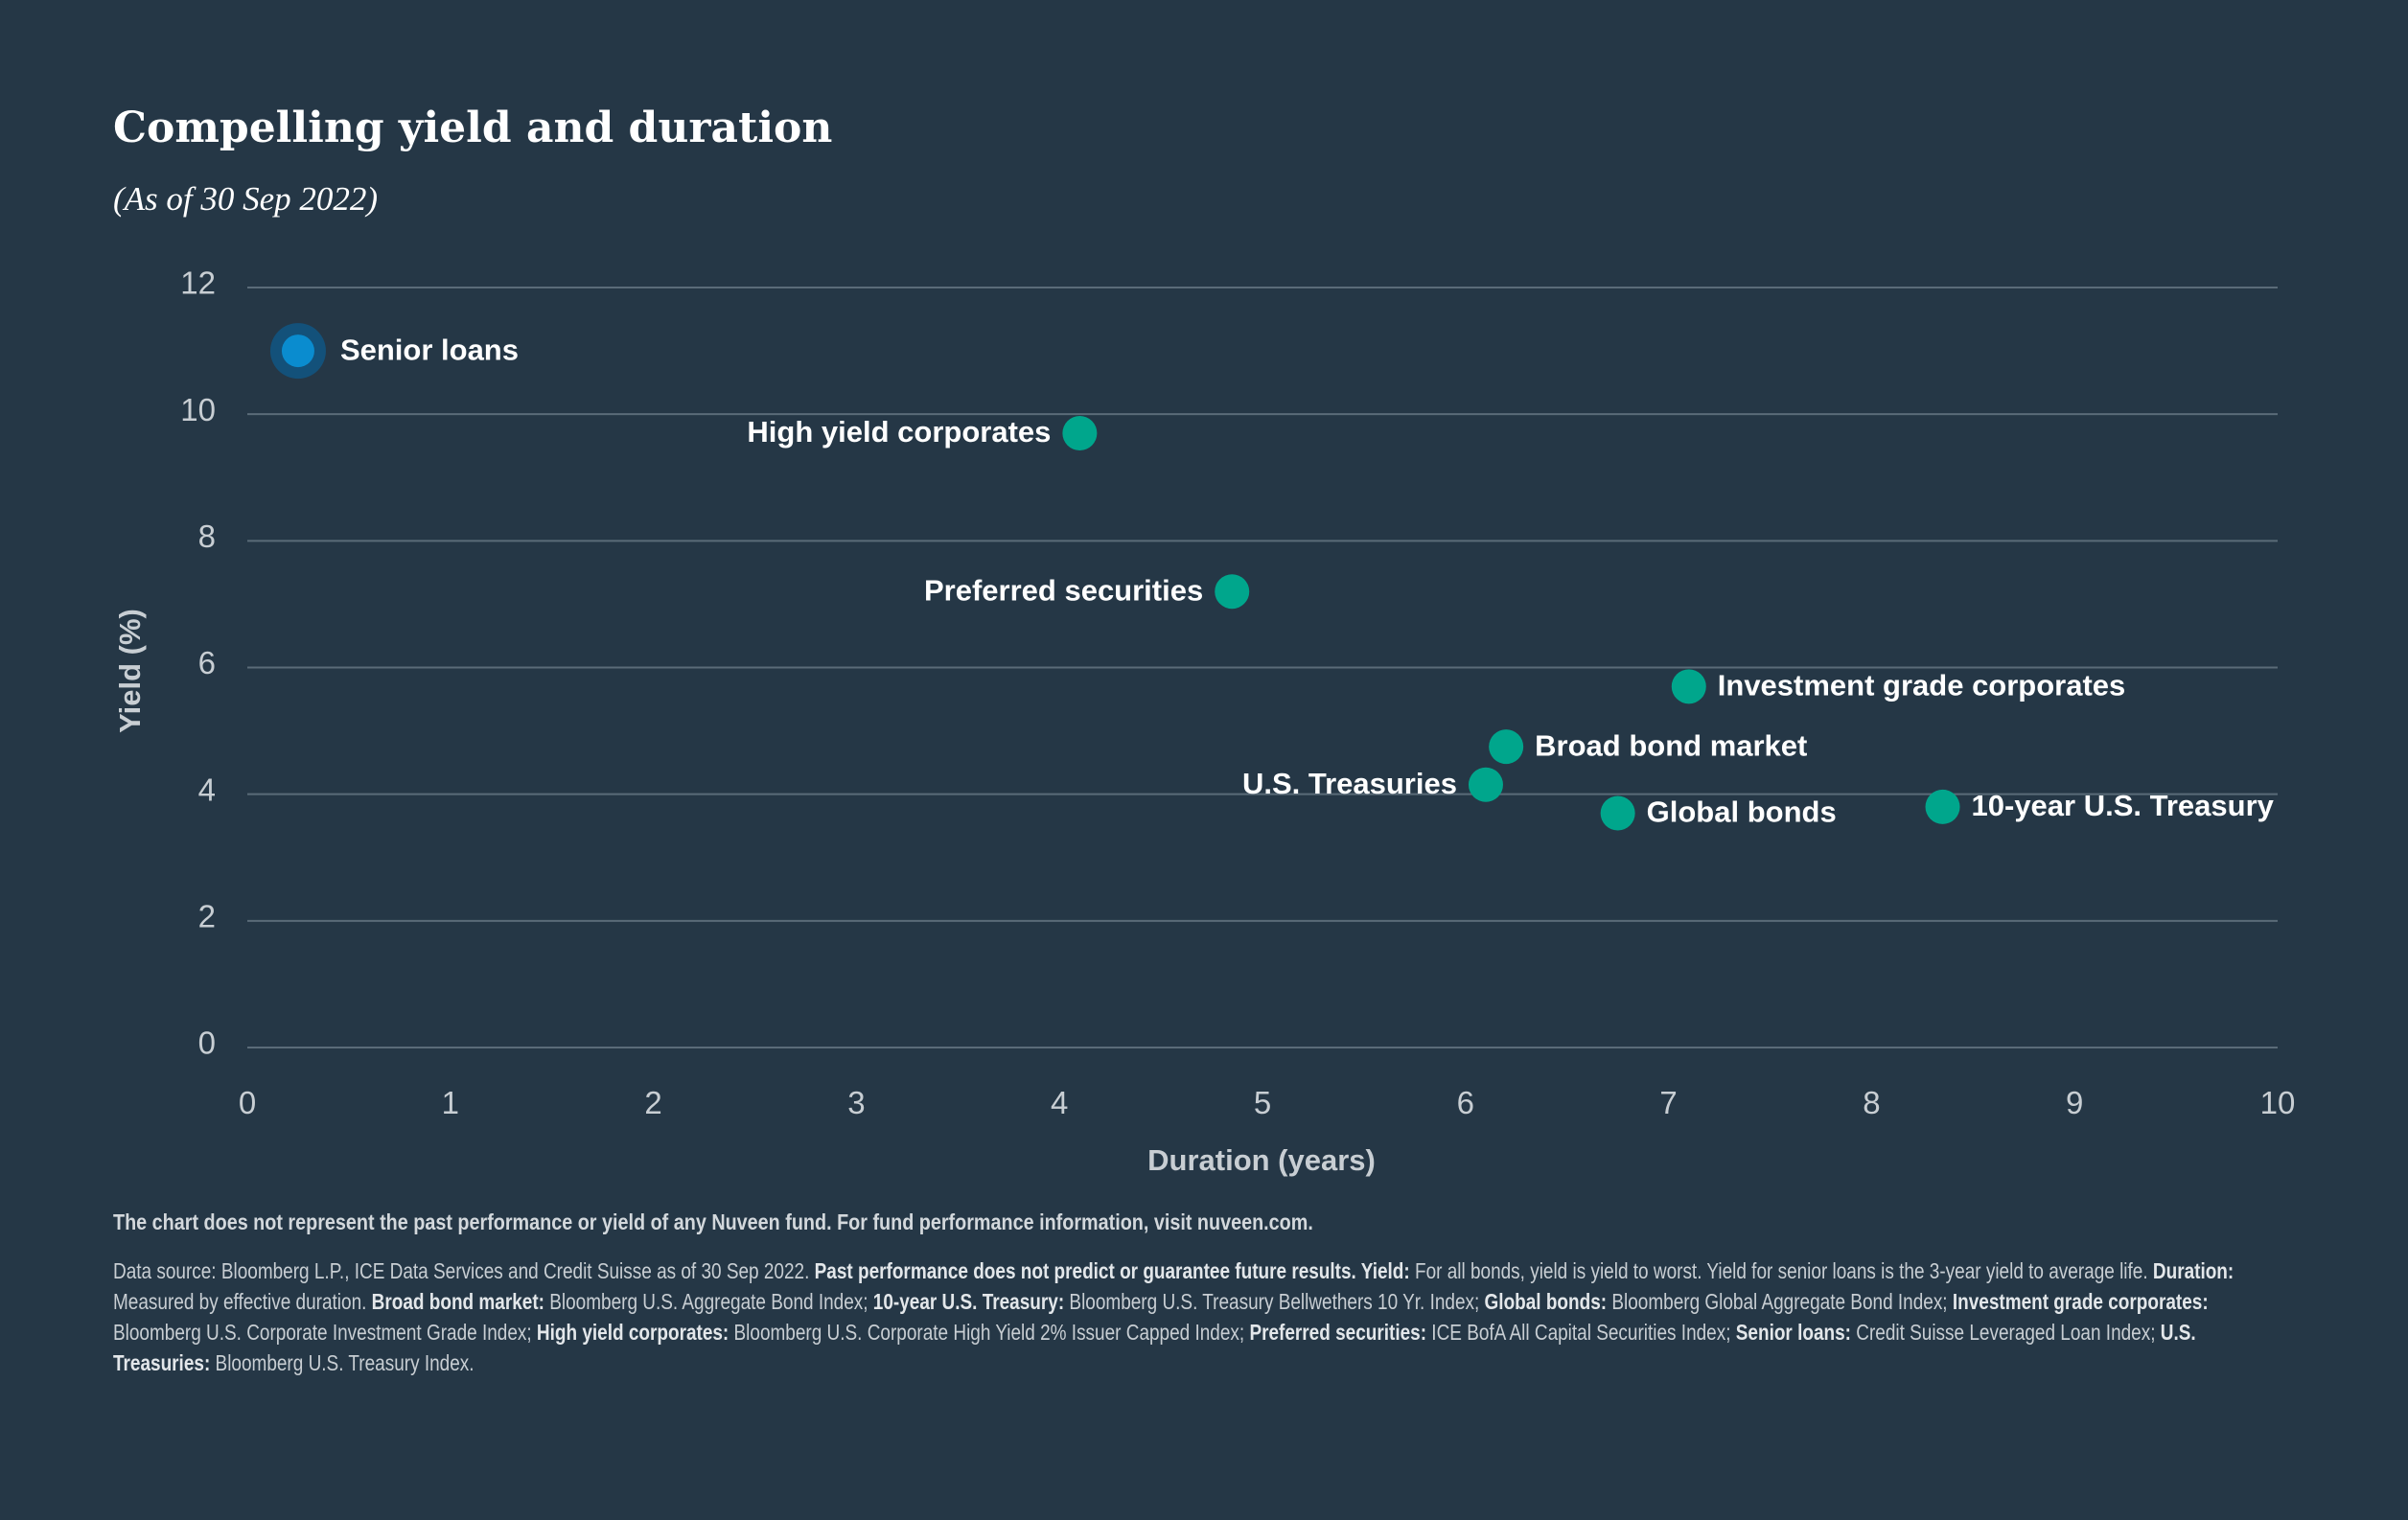 The width and height of the screenshot is (2408, 1520). I want to click on source-term: Preferred securities:, so click(1338, 1332).